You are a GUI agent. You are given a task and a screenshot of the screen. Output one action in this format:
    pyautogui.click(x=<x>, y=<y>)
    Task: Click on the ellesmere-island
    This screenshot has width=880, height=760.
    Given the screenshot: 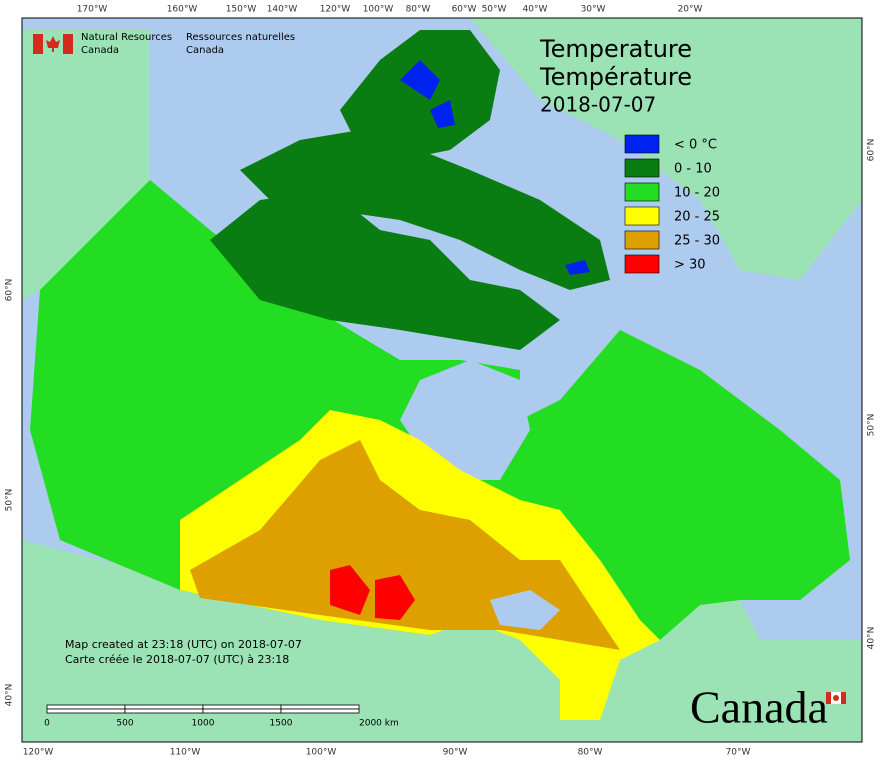 What is the action you would take?
    pyautogui.click(x=420, y=95)
    